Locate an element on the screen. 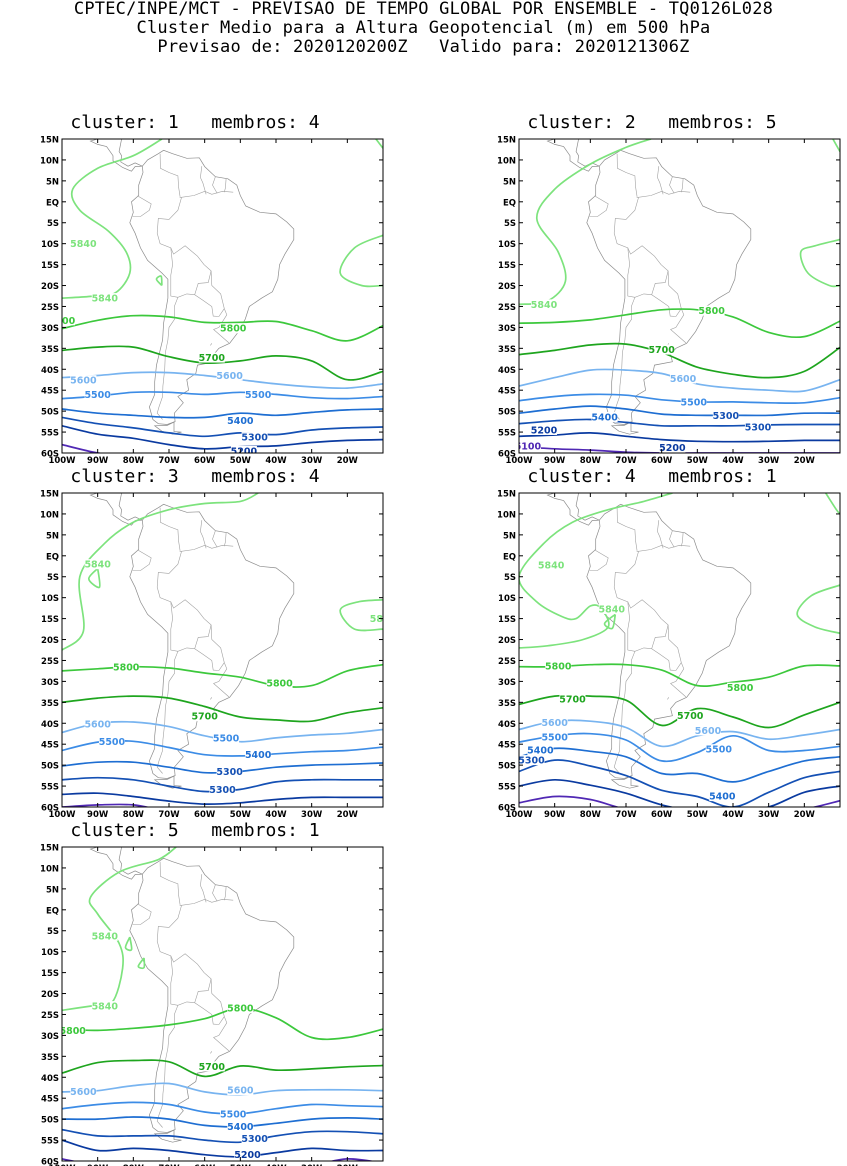  lon-tick-label: 50W is located at coordinates (241, 815).